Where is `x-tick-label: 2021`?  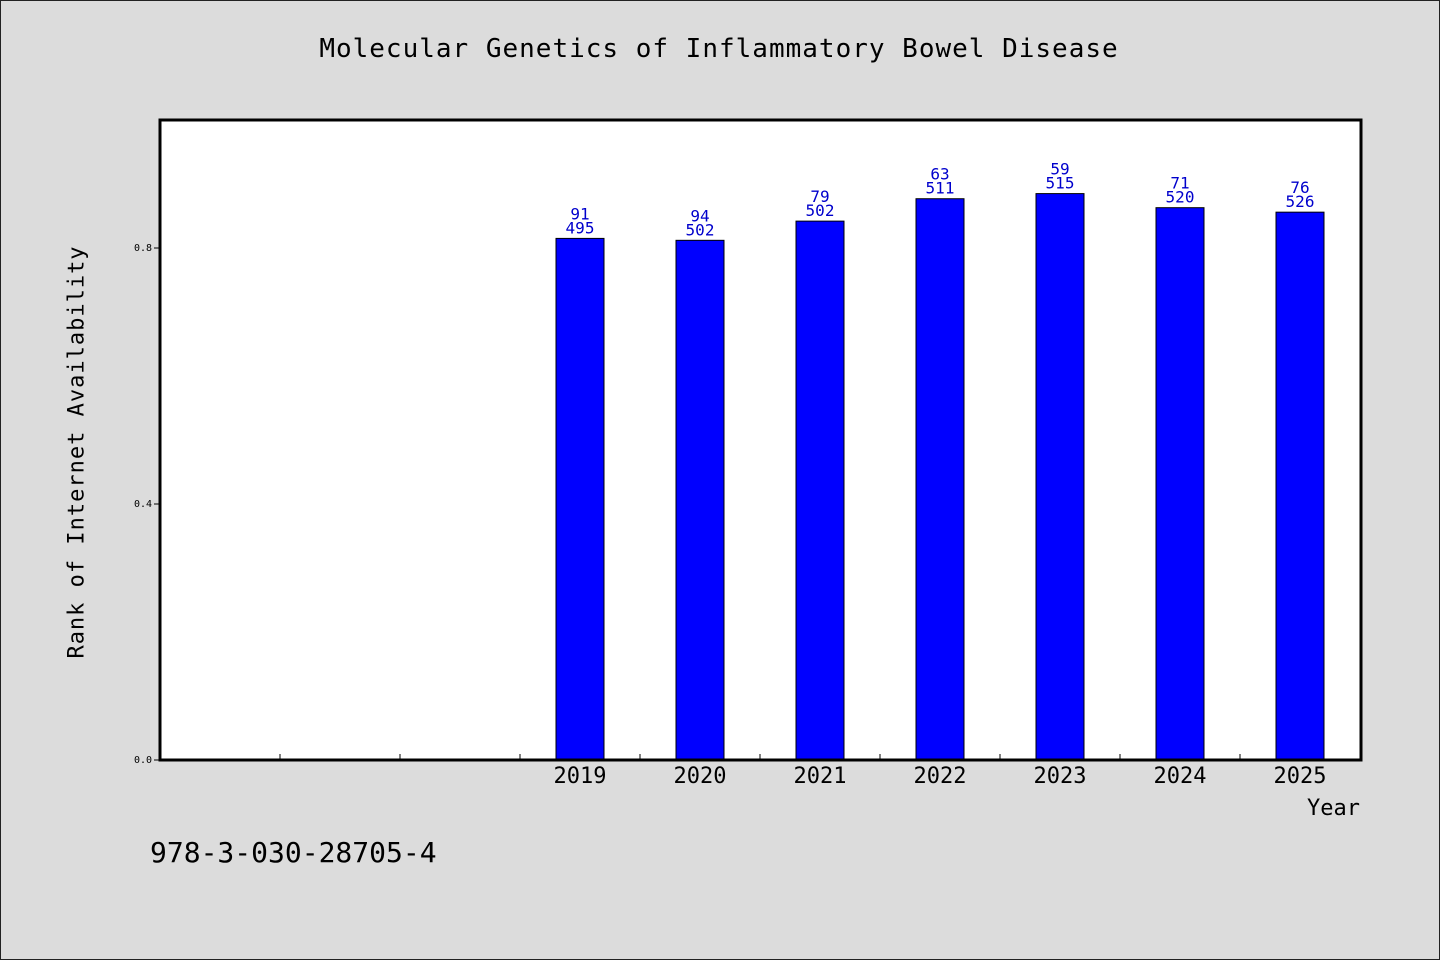
x-tick-label: 2021 is located at coordinates (820, 776).